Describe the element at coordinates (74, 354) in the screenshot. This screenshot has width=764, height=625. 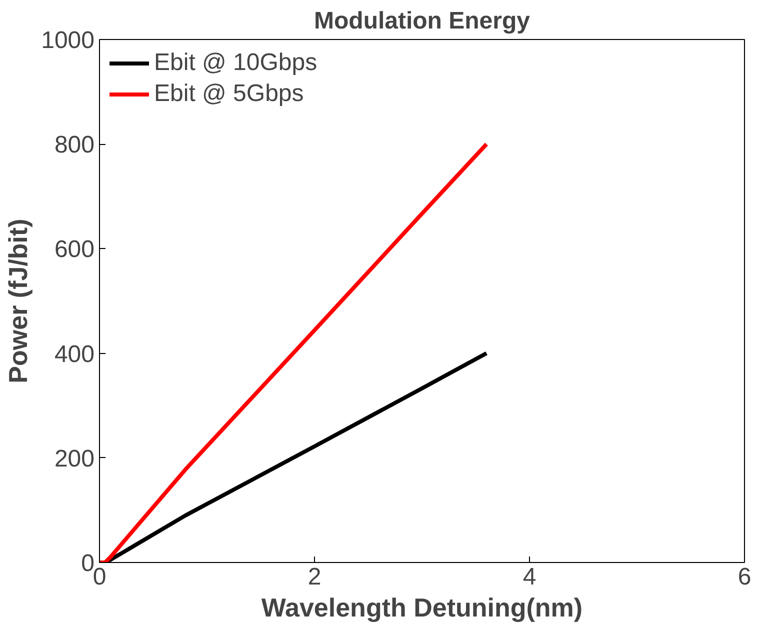
I see `y-tick-label: 400` at that location.